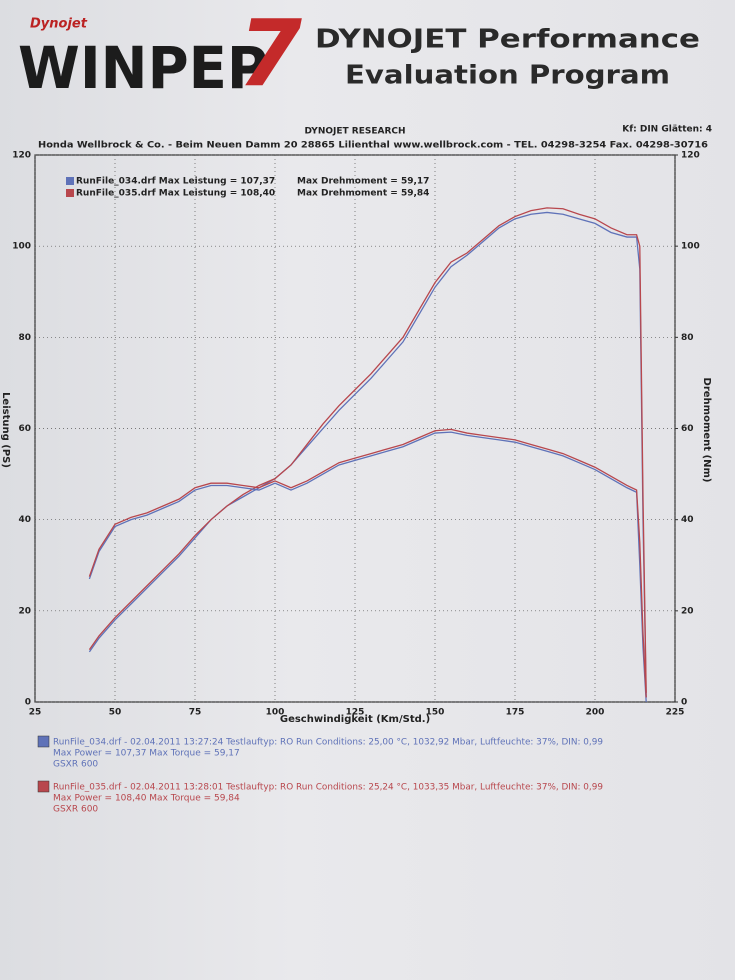  What do you see at coordinates (21, 156) in the screenshot?
I see `y-tick-label: 120` at bounding box center [21, 156].